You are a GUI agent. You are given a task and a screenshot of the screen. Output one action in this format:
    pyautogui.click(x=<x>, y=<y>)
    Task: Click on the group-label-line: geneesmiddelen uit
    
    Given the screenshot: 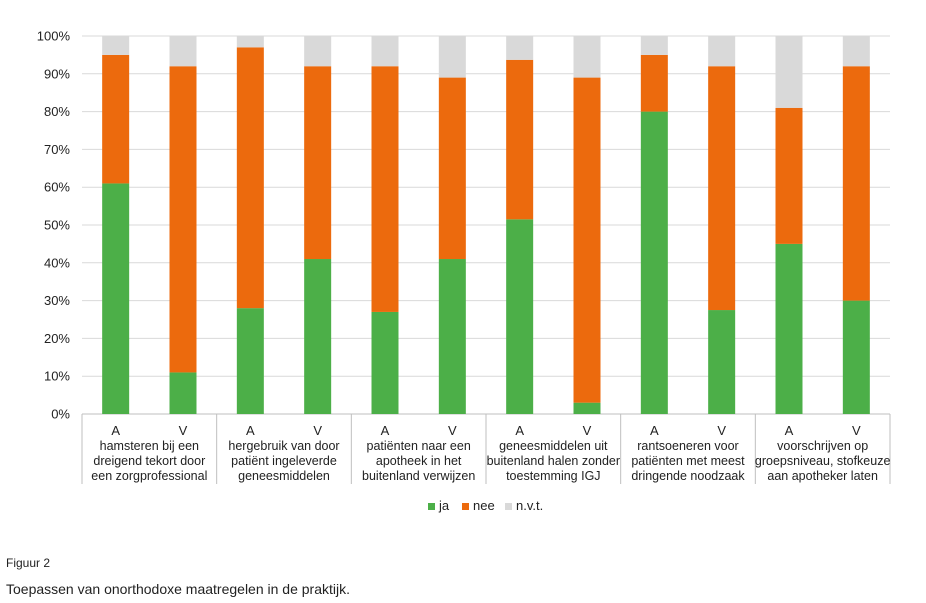 What is the action you would take?
    pyautogui.click(x=553, y=446)
    